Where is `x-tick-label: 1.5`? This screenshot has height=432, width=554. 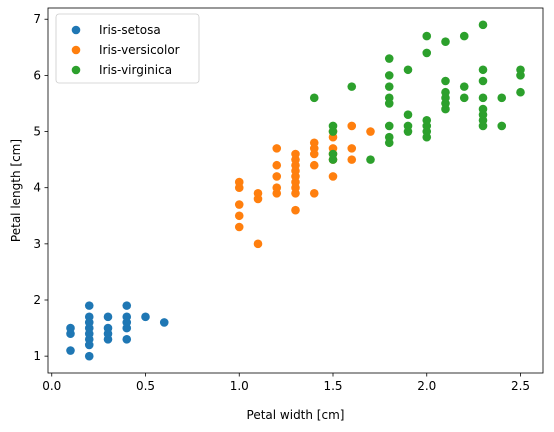 x-tick-label: 1.5 is located at coordinates (332, 386).